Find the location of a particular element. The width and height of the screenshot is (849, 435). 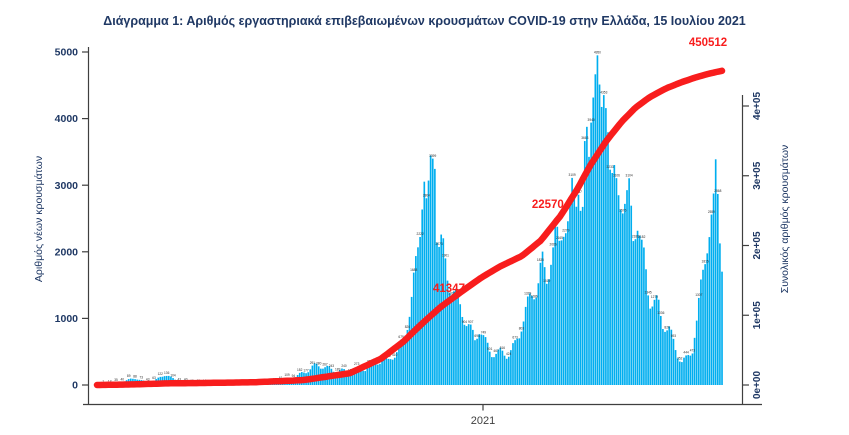

svg-text: 467 is located at coordinates (496, 351).